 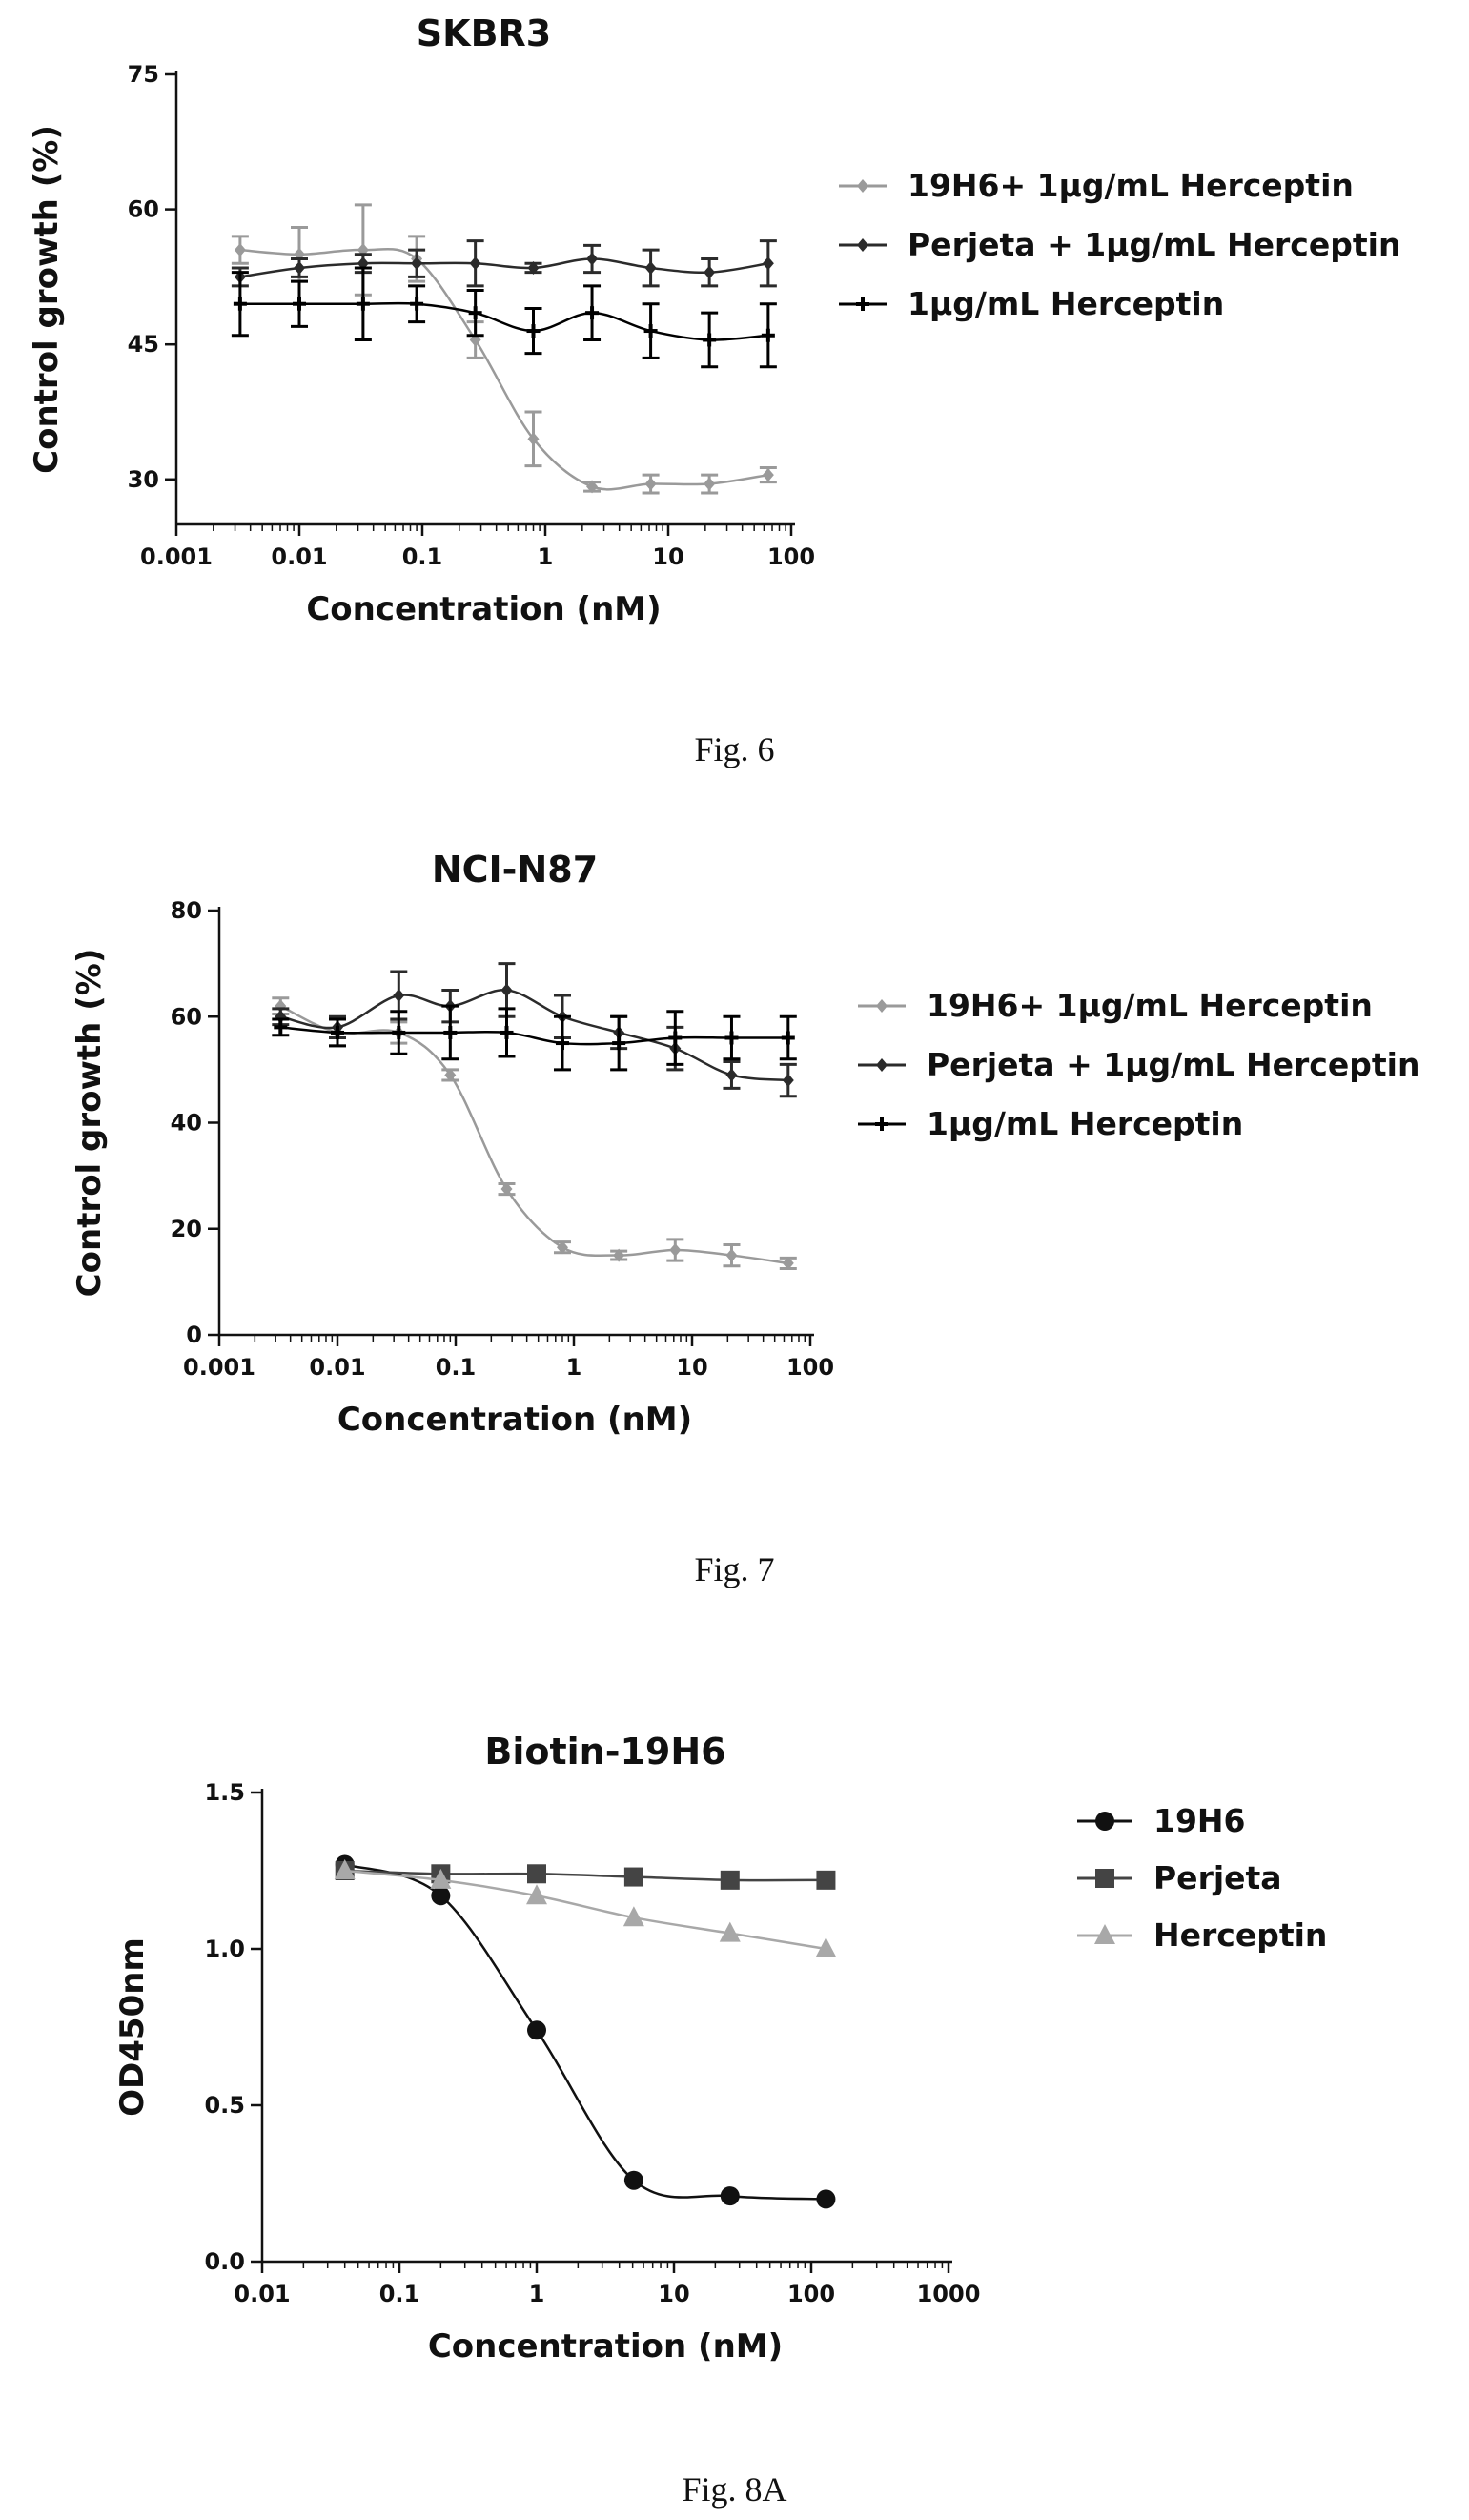 I want to click on legend-entry: 1μg/mL Herceptin, so click(x=1031, y=304).